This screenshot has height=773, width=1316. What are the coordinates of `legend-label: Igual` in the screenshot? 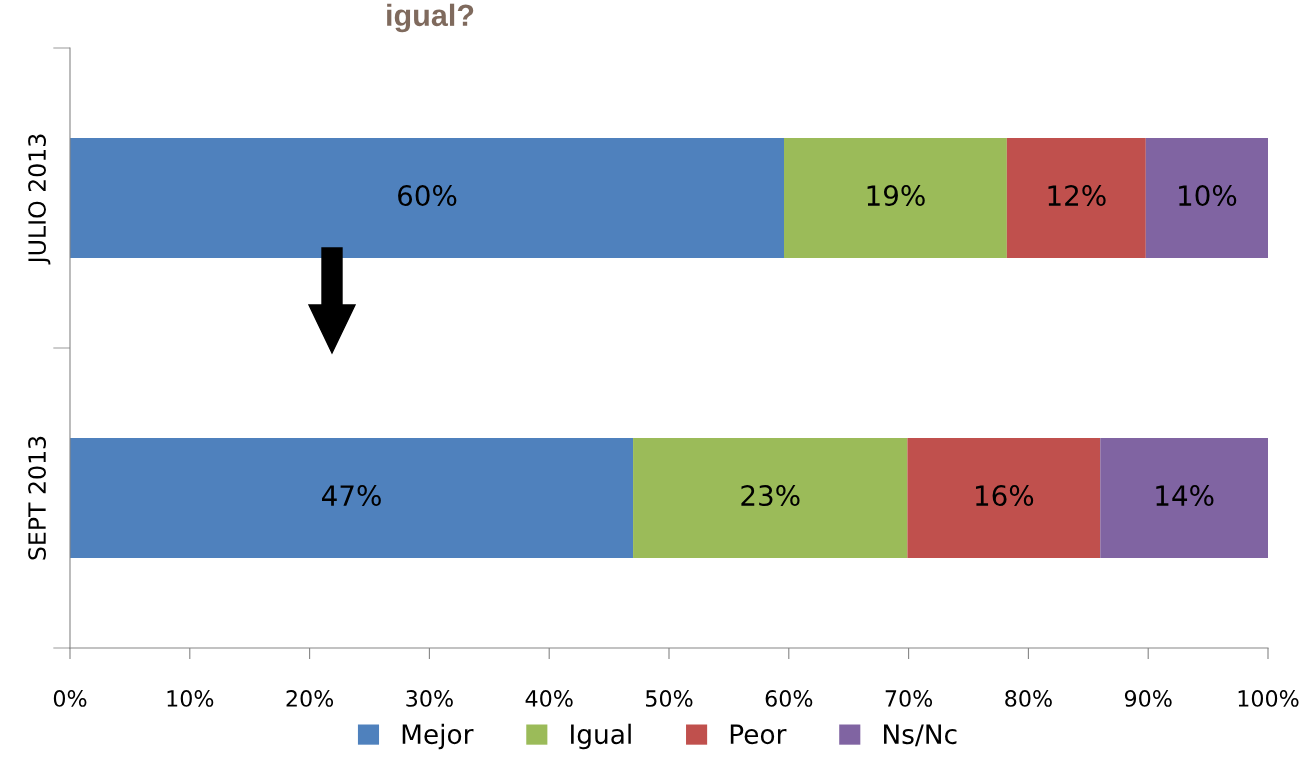 It's located at (601, 736).